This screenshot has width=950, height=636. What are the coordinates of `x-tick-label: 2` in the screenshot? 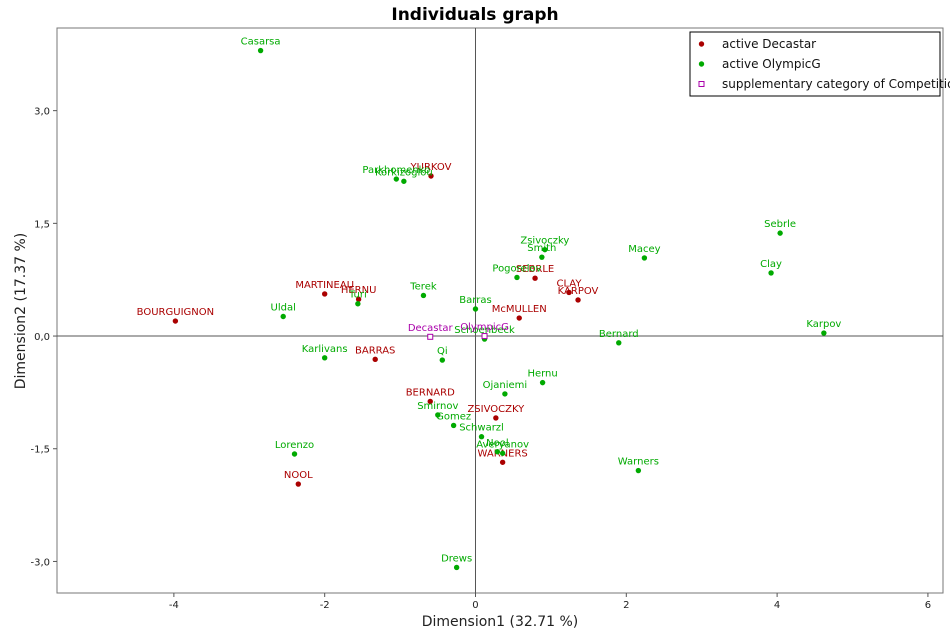 It's located at (626, 605).